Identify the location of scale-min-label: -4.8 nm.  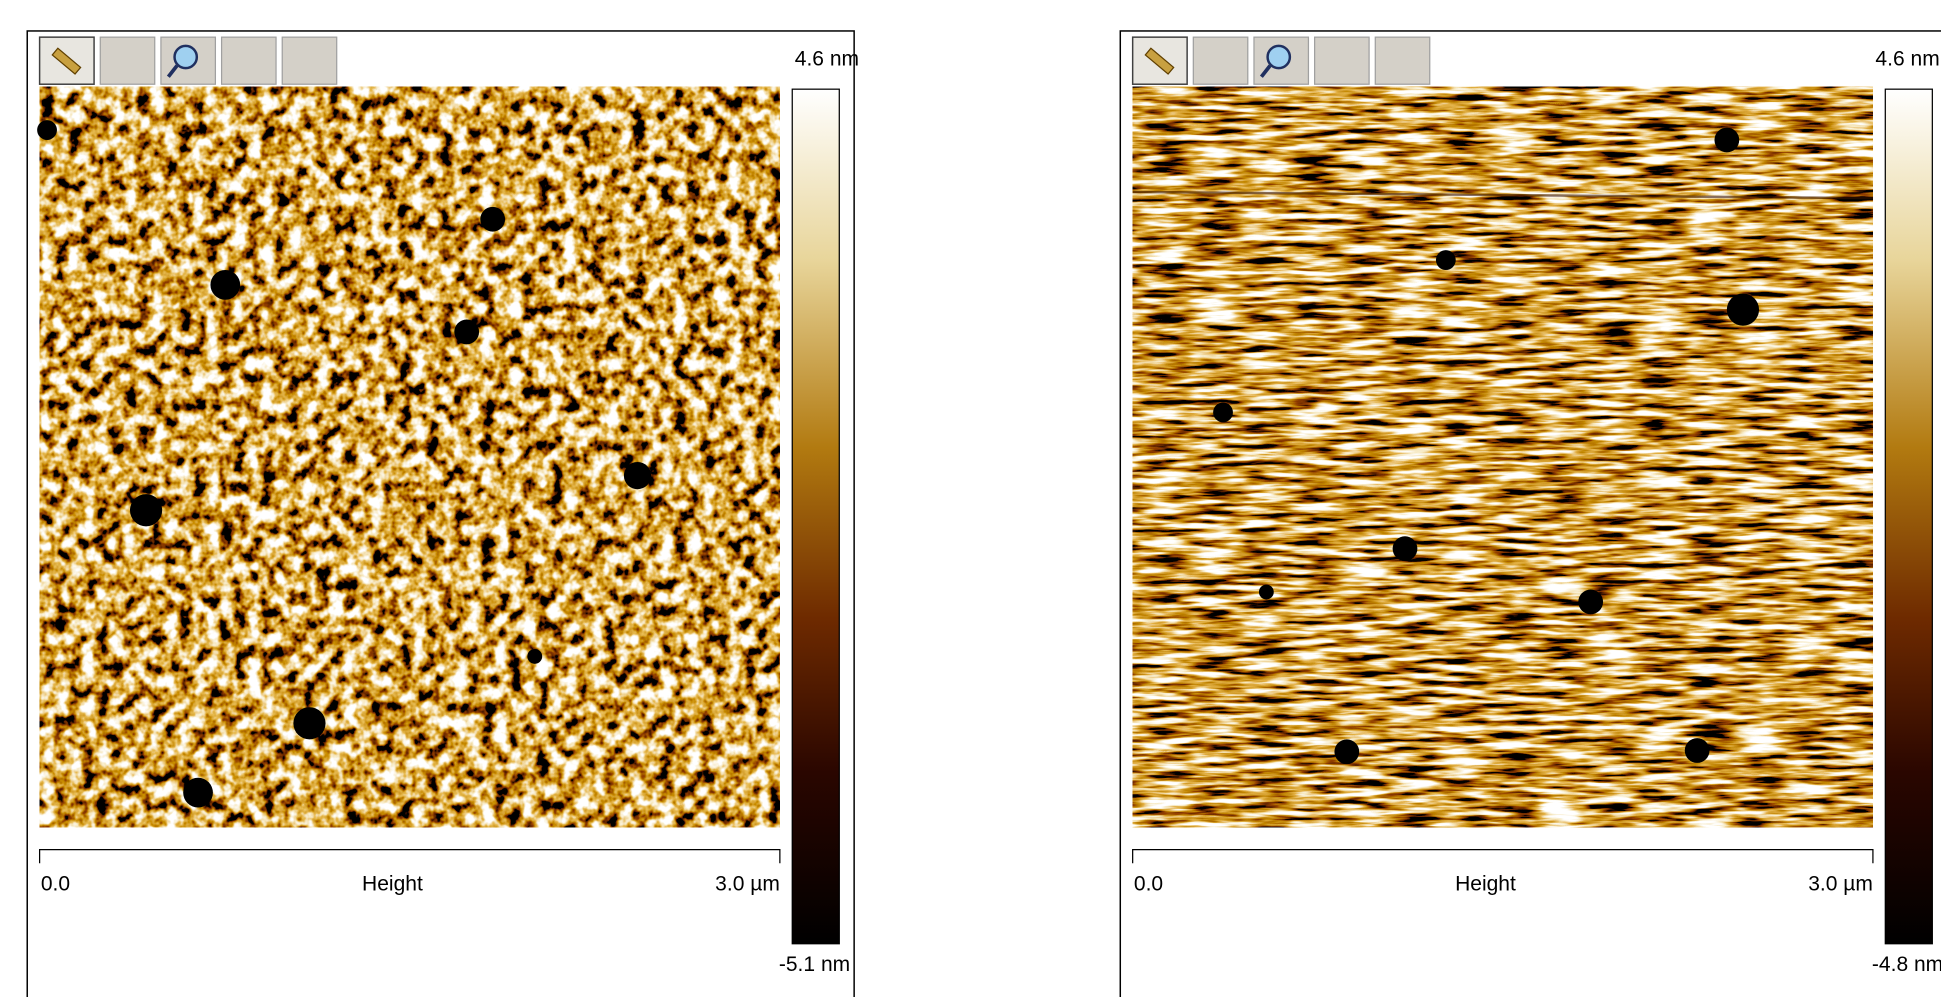
(1906, 964).